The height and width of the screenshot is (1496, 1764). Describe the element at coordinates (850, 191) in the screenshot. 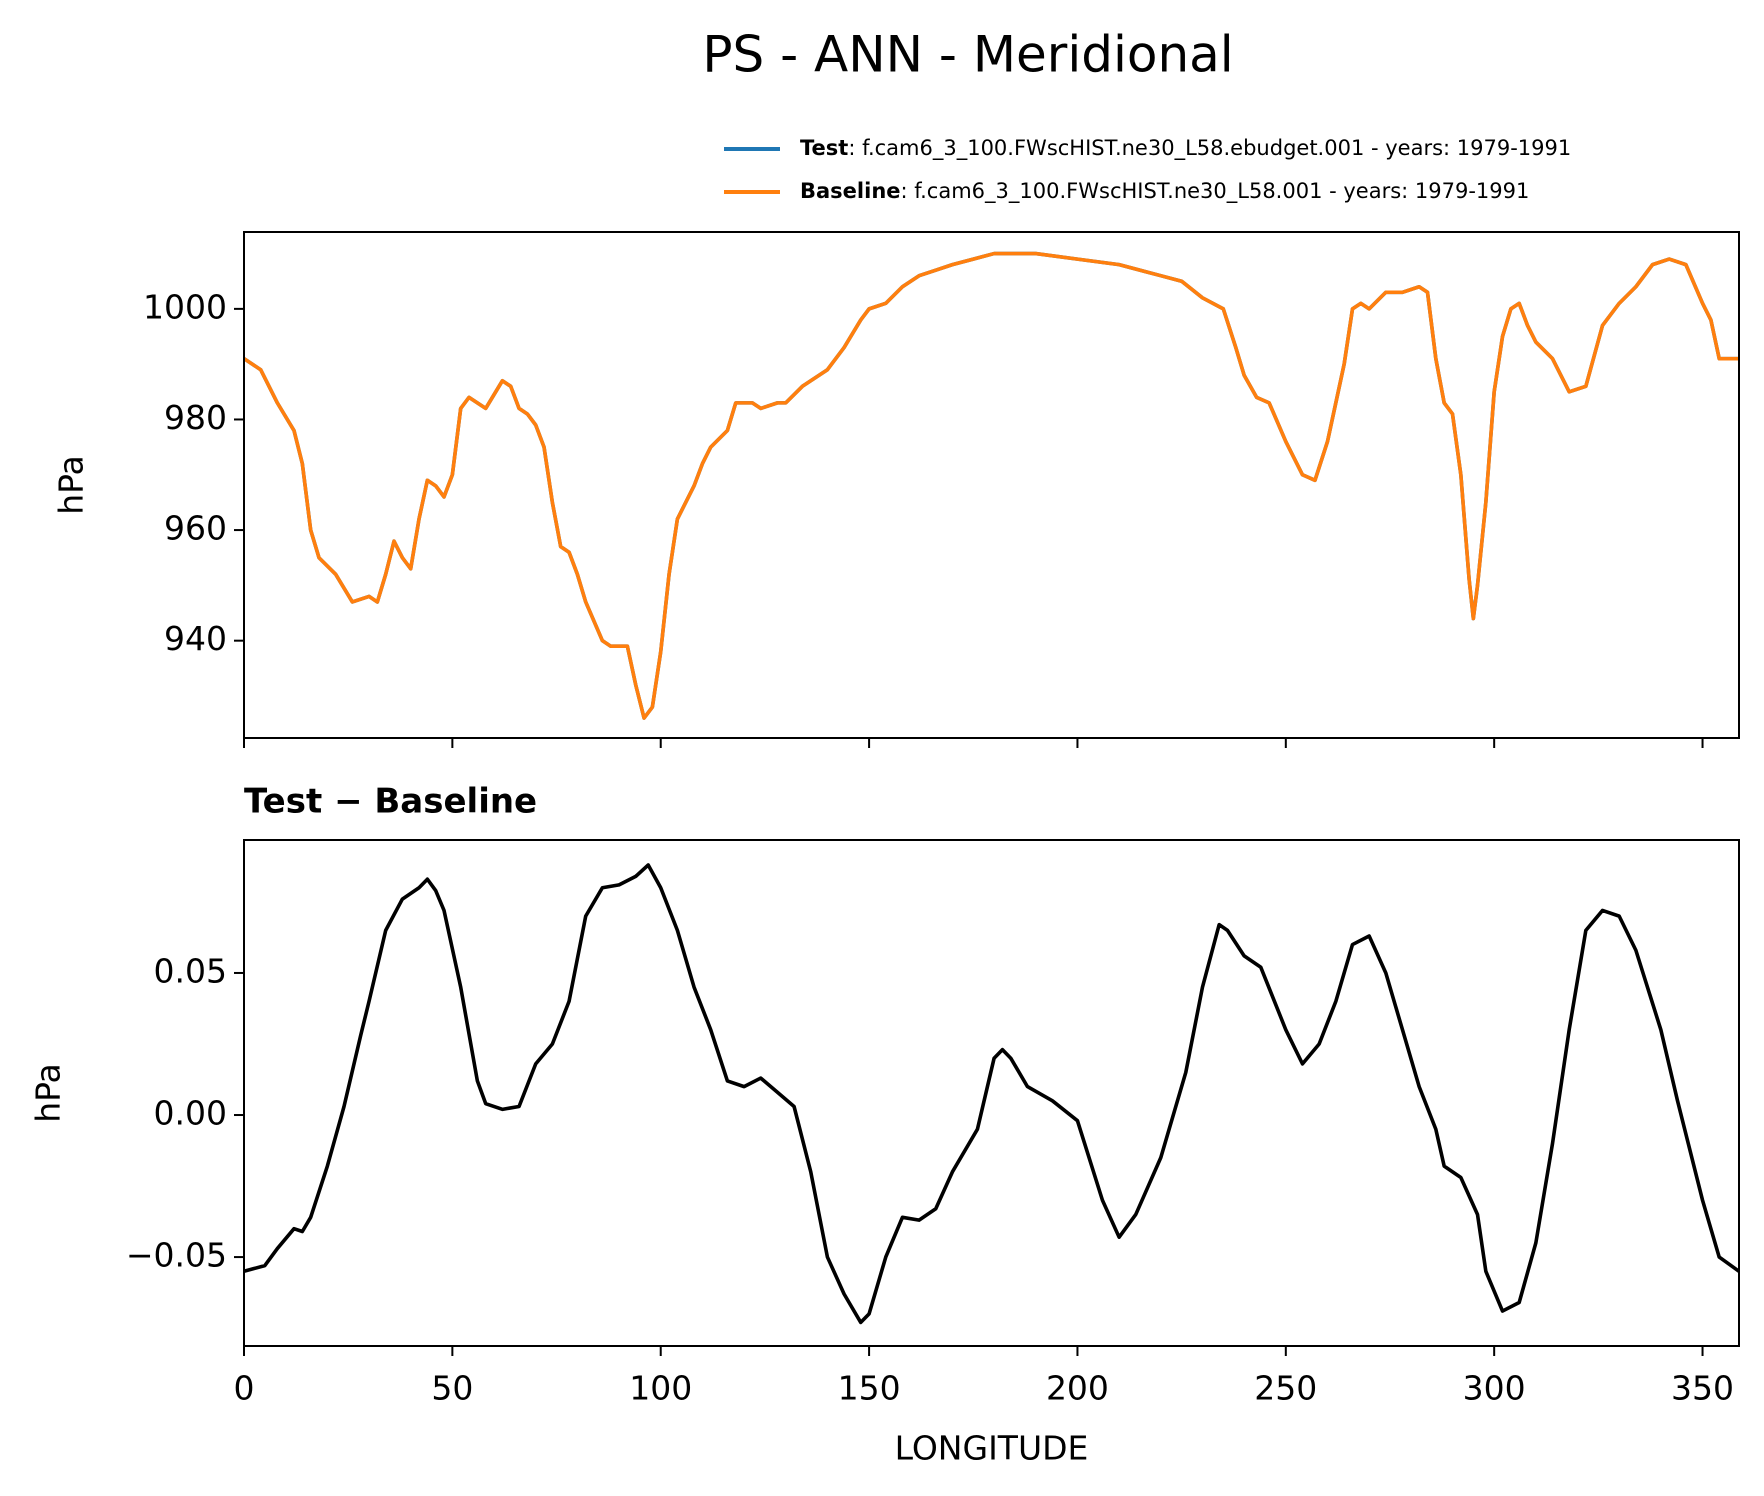

I see `legend-name: Baseline` at that location.